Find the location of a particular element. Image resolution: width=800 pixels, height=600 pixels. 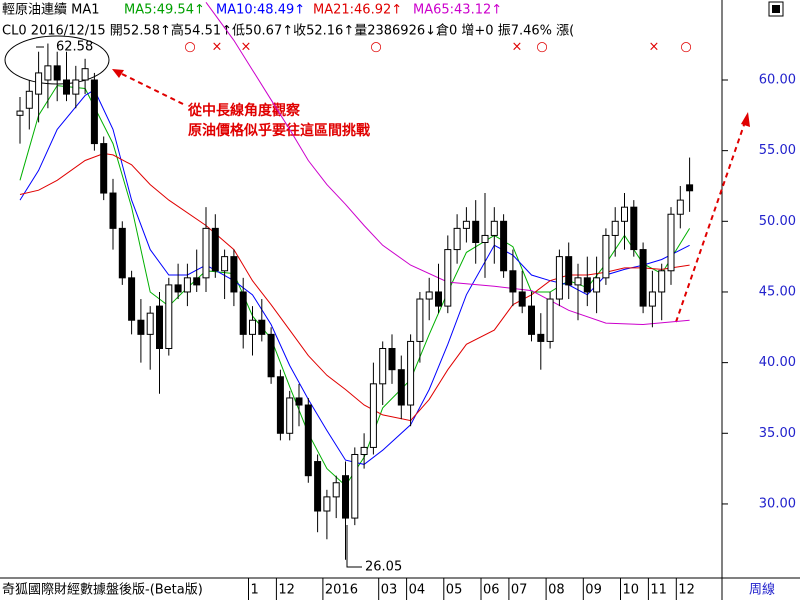

y-tick-label: 50.00 is located at coordinates (777, 221).